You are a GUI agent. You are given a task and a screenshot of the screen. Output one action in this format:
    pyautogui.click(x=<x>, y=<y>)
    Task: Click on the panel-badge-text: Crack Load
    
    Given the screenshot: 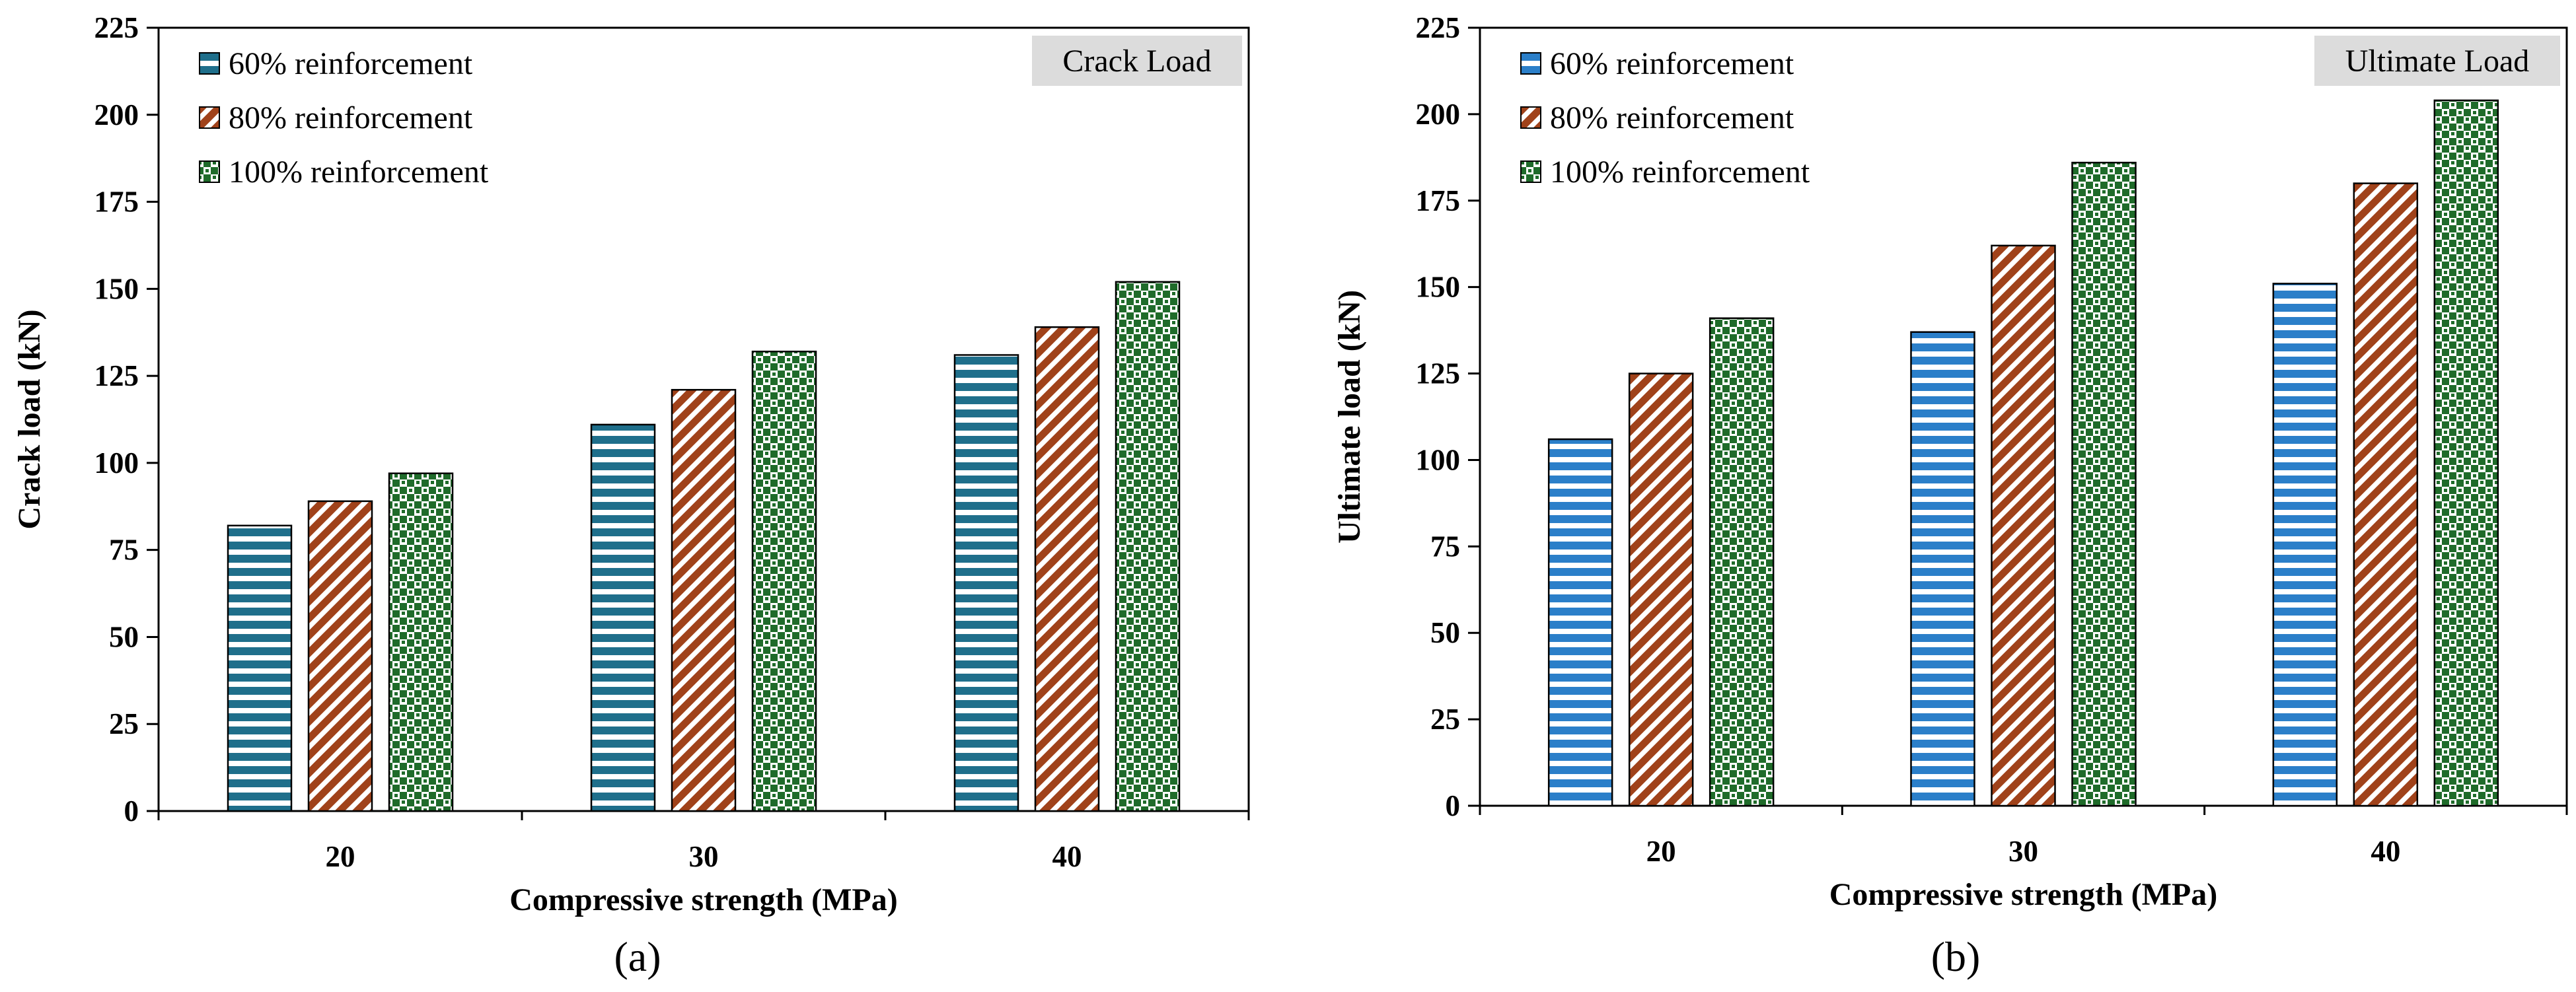 What is the action you would take?
    pyautogui.click(x=1136, y=62)
    